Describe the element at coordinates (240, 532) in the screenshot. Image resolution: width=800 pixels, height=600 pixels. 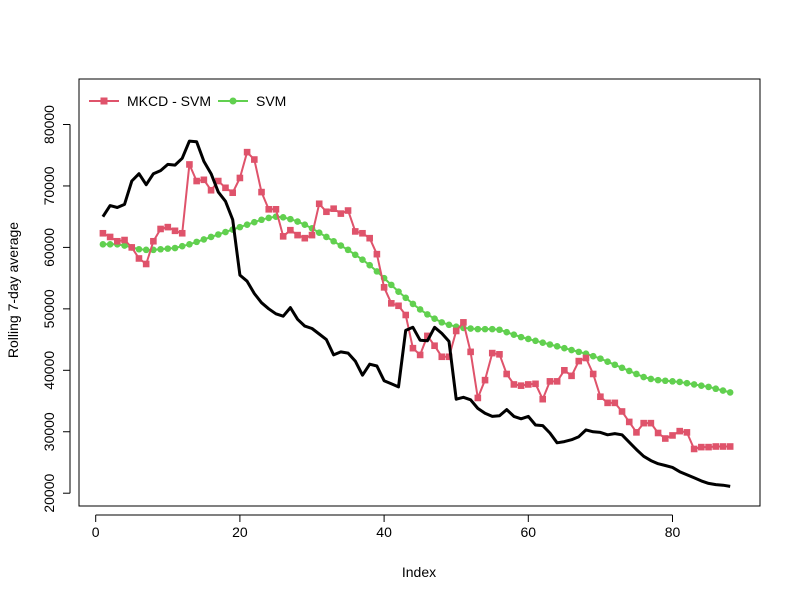
I see `x-tick-label: 20` at that location.